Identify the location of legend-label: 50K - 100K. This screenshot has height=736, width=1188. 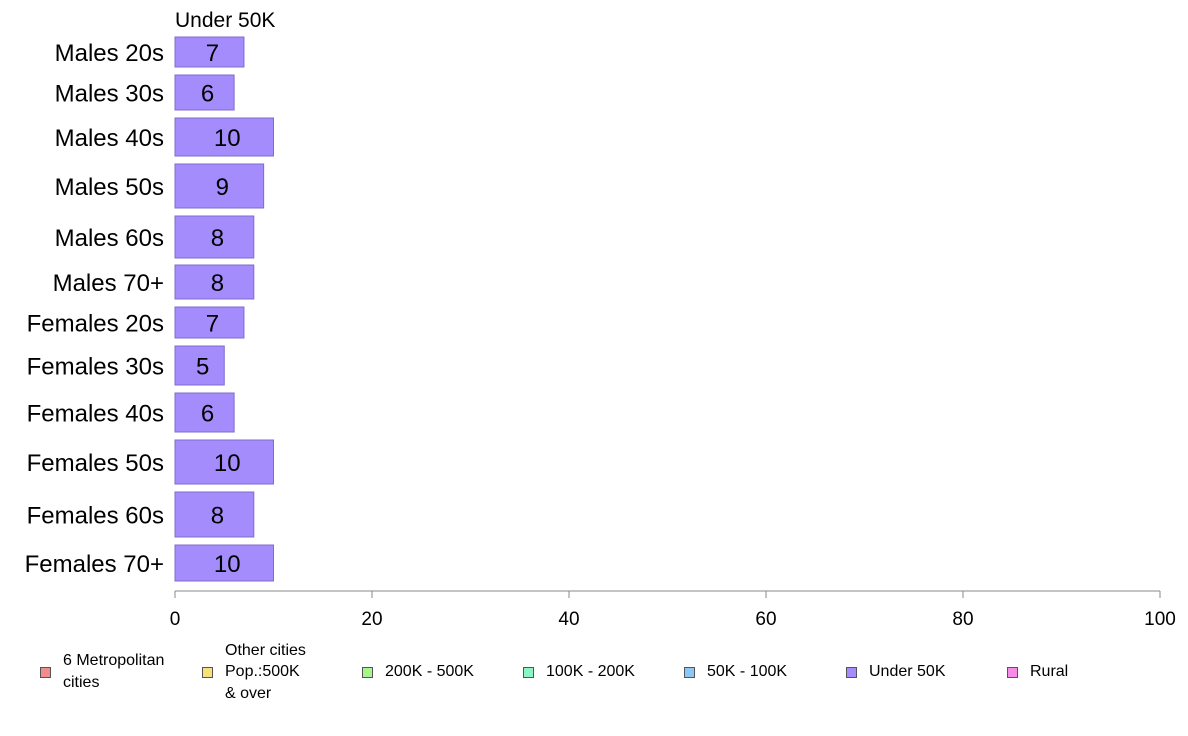
(747, 672).